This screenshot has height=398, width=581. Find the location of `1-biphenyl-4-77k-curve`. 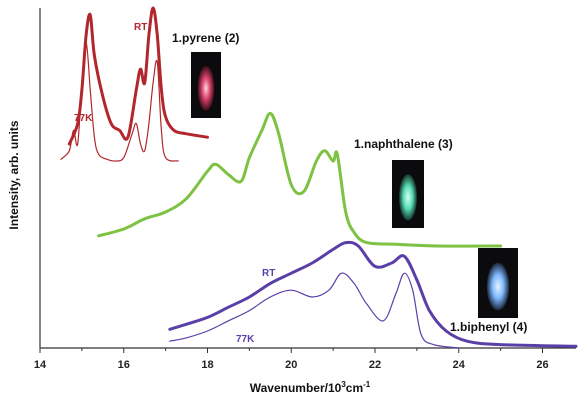

1-biphenyl-4-77k-curve is located at coordinates (314, 310).